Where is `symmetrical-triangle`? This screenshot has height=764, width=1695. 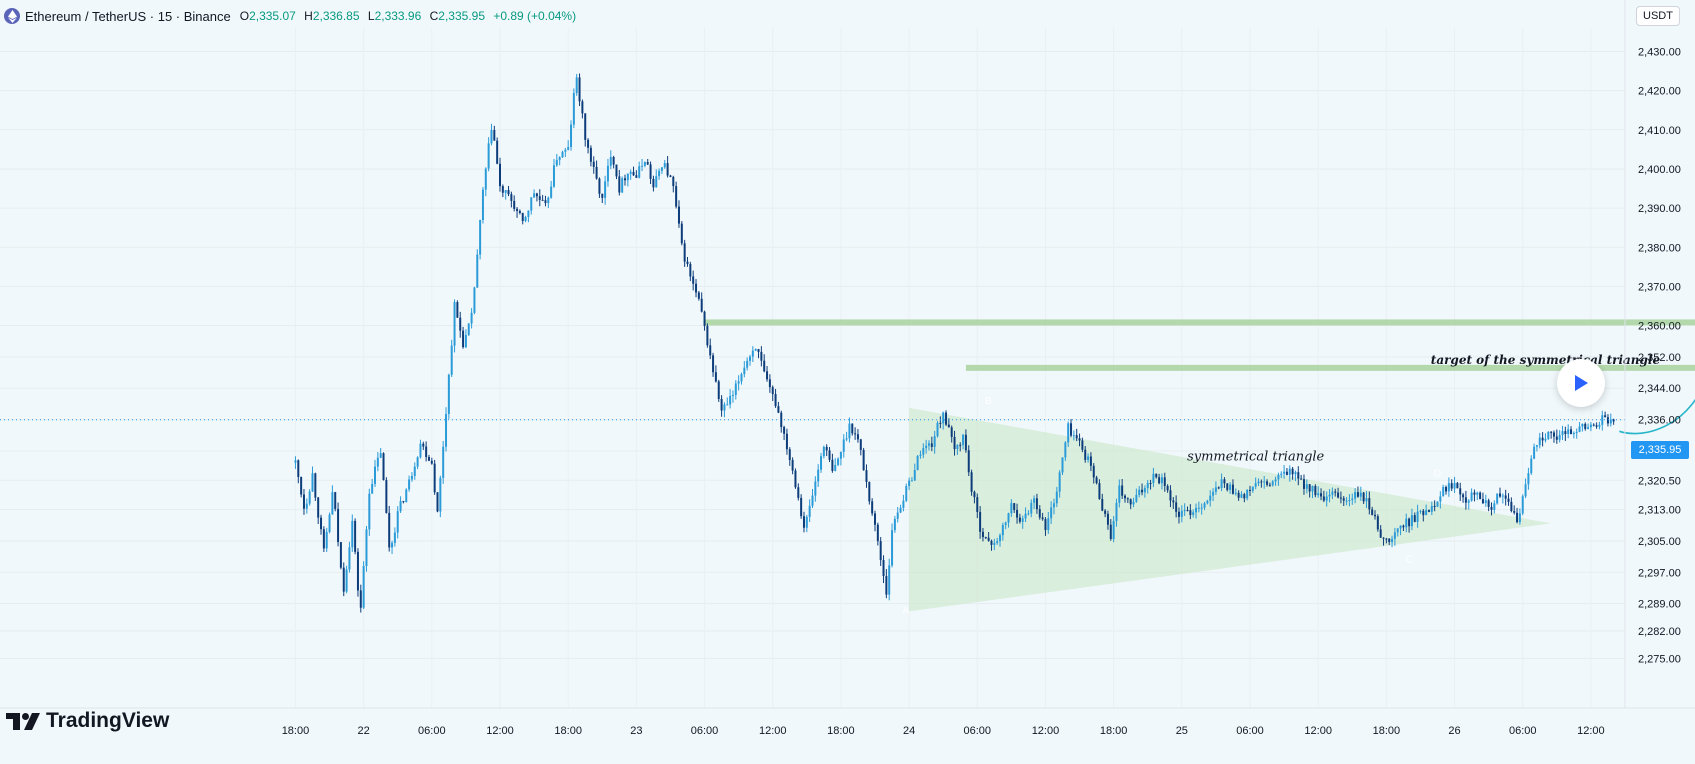 symmetrical-triangle is located at coordinates (1230, 509).